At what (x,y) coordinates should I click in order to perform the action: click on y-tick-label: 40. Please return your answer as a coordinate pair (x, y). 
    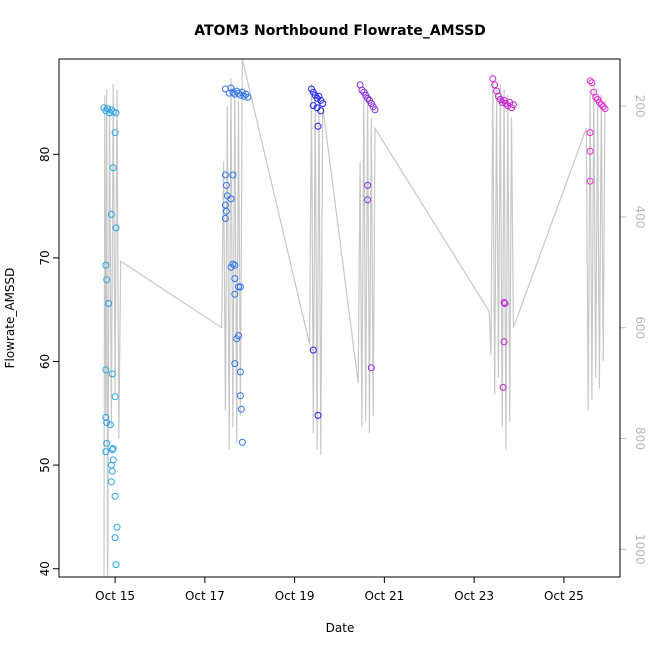
    Looking at the image, I should click on (45, 568).